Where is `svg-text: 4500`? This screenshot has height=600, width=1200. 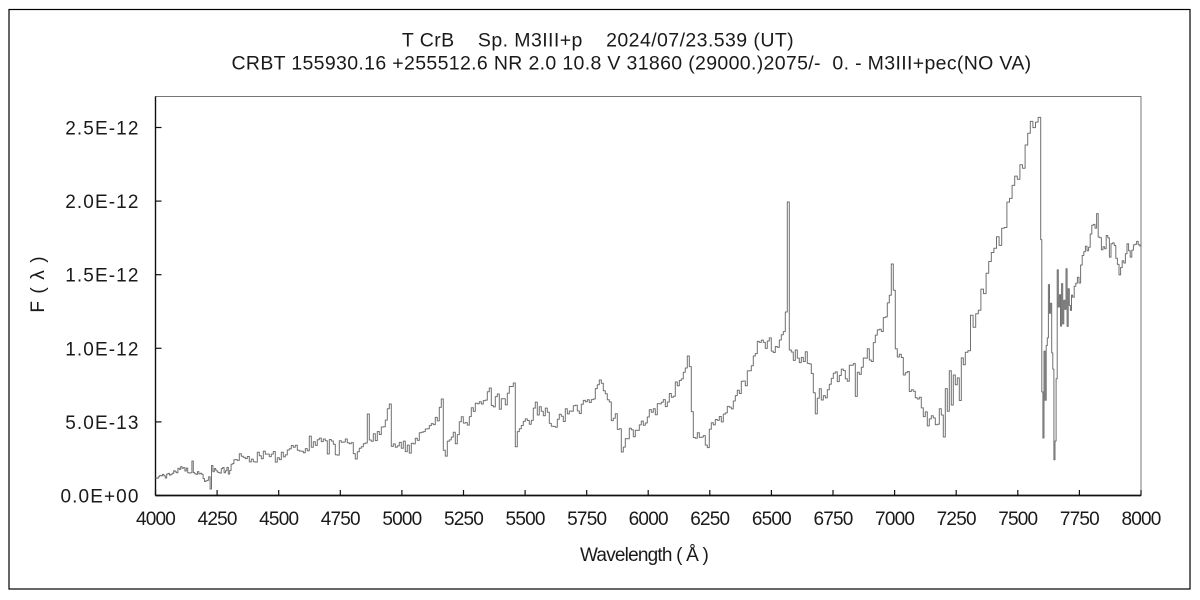 svg-text: 4500 is located at coordinates (278, 519).